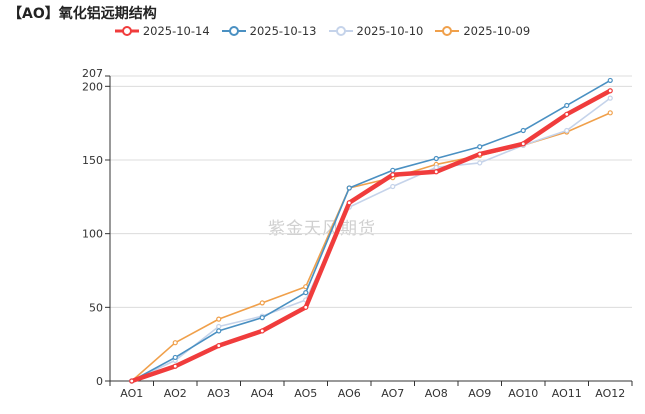  What do you see at coordinates (305, 393) in the screenshot?
I see `x-tick-label: AO5` at bounding box center [305, 393].